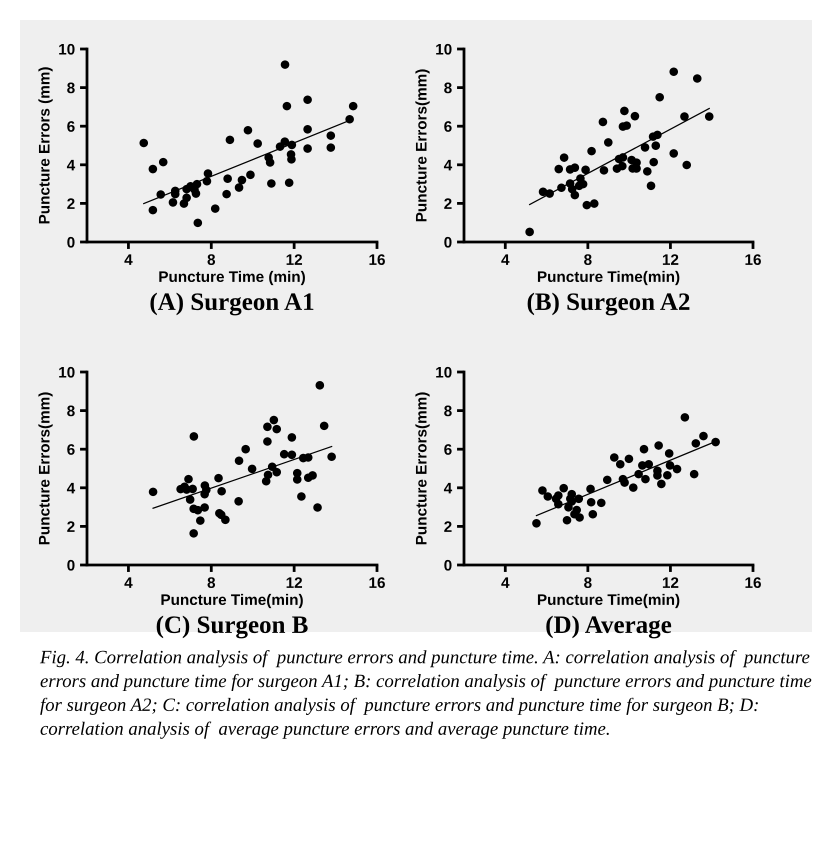 The width and height of the screenshot is (817, 852). What do you see at coordinates (232, 278) in the screenshot?
I see `x-axis-title: Puncture Time (min)` at bounding box center [232, 278].